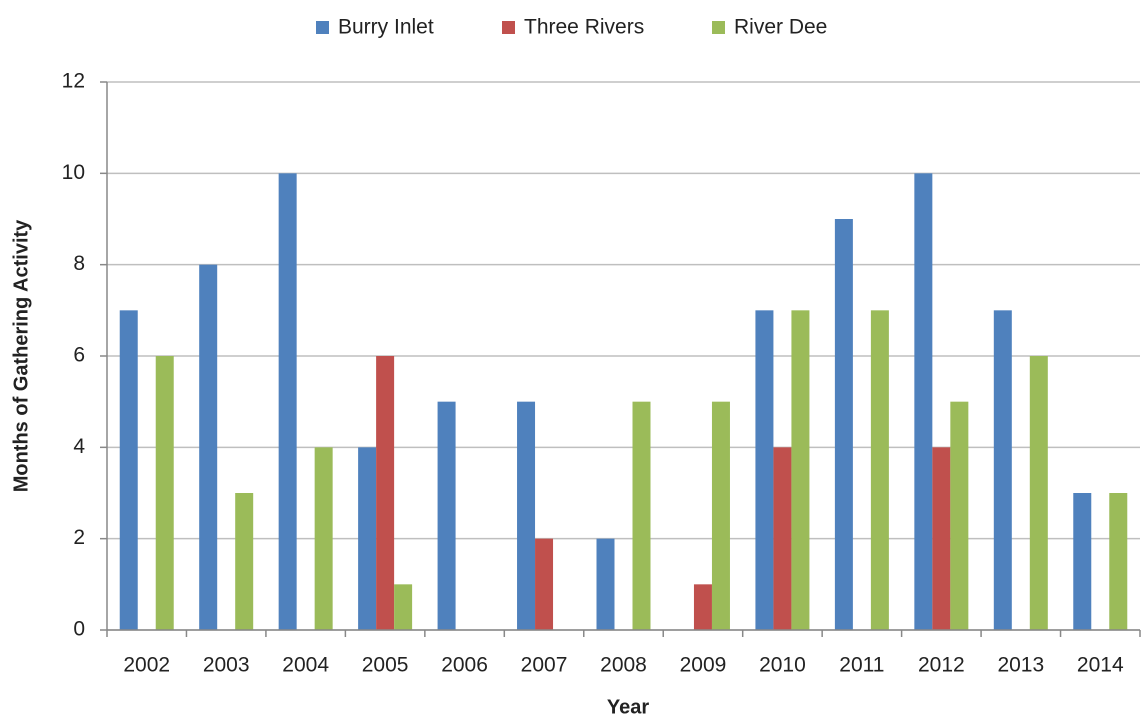 The width and height of the screenshot is (1141, 720). I want to click on legend-label: Three Rivers, so click(584, 27).